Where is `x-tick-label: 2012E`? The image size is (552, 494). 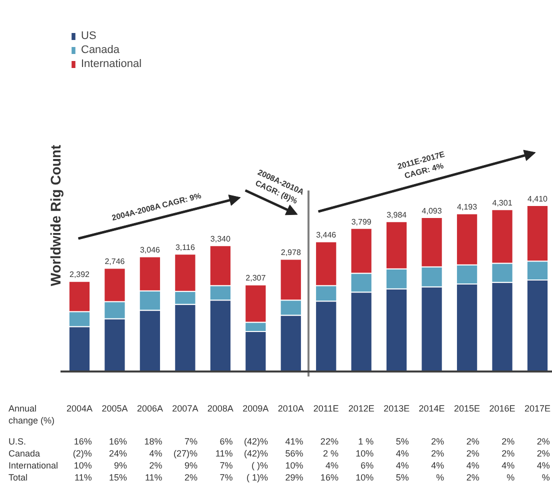 x-tick-label: 2012E is located at coordinates (361, 409).